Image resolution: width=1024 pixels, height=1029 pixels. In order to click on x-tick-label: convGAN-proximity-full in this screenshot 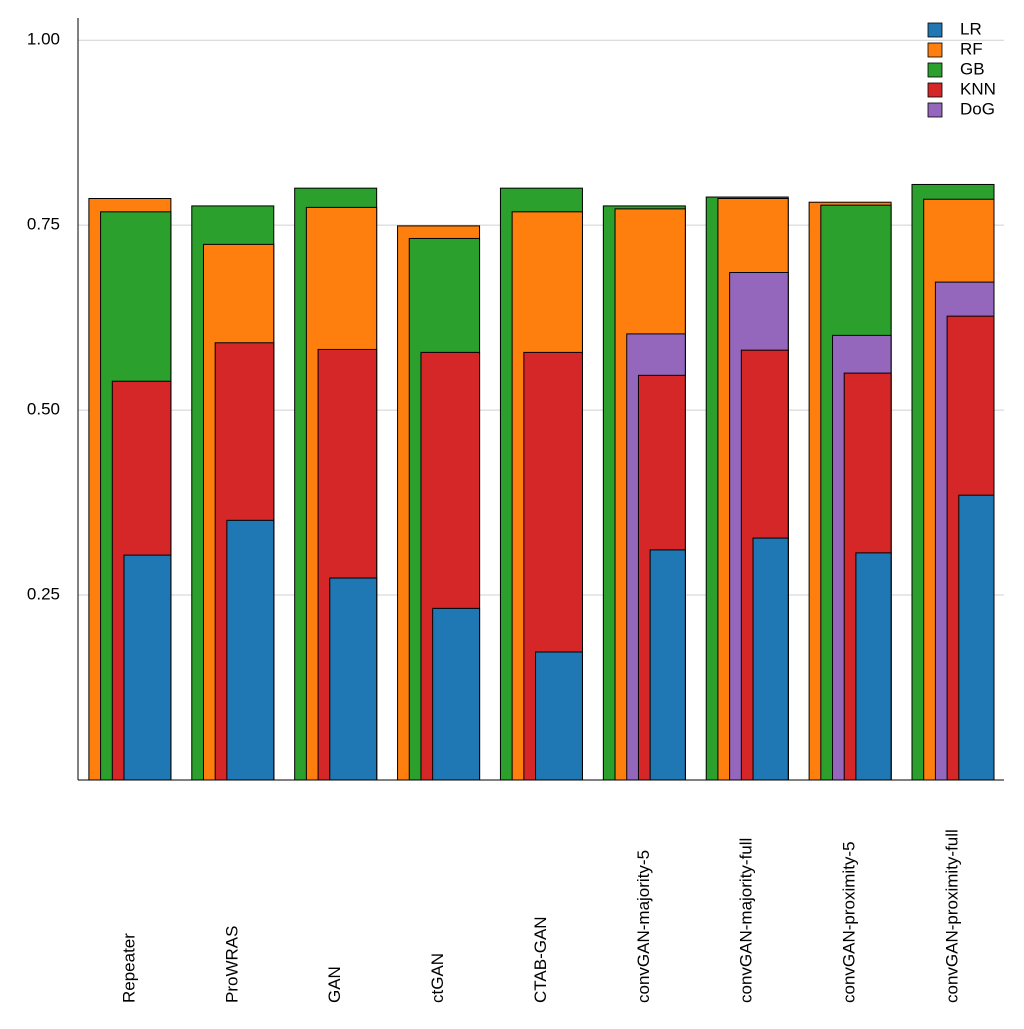, I will do `click(951, 916)`.